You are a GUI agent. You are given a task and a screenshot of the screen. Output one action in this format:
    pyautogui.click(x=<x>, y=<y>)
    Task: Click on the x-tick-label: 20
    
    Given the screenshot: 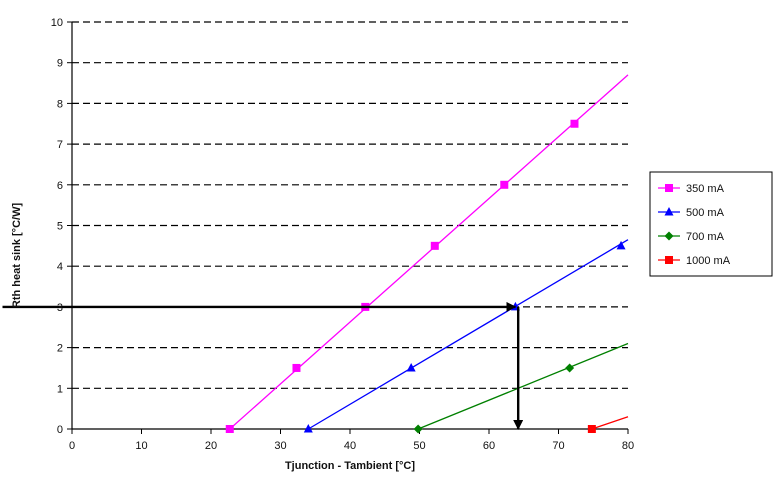 What is the action you would take?
    pyautogui.click(x=211, y=446)
    